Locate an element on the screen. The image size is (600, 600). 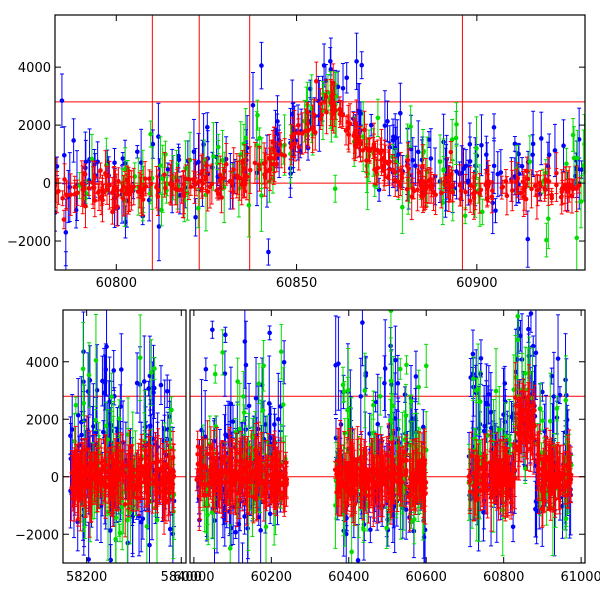
x-tick-label: 60850 is located at coordinates (296, 283).